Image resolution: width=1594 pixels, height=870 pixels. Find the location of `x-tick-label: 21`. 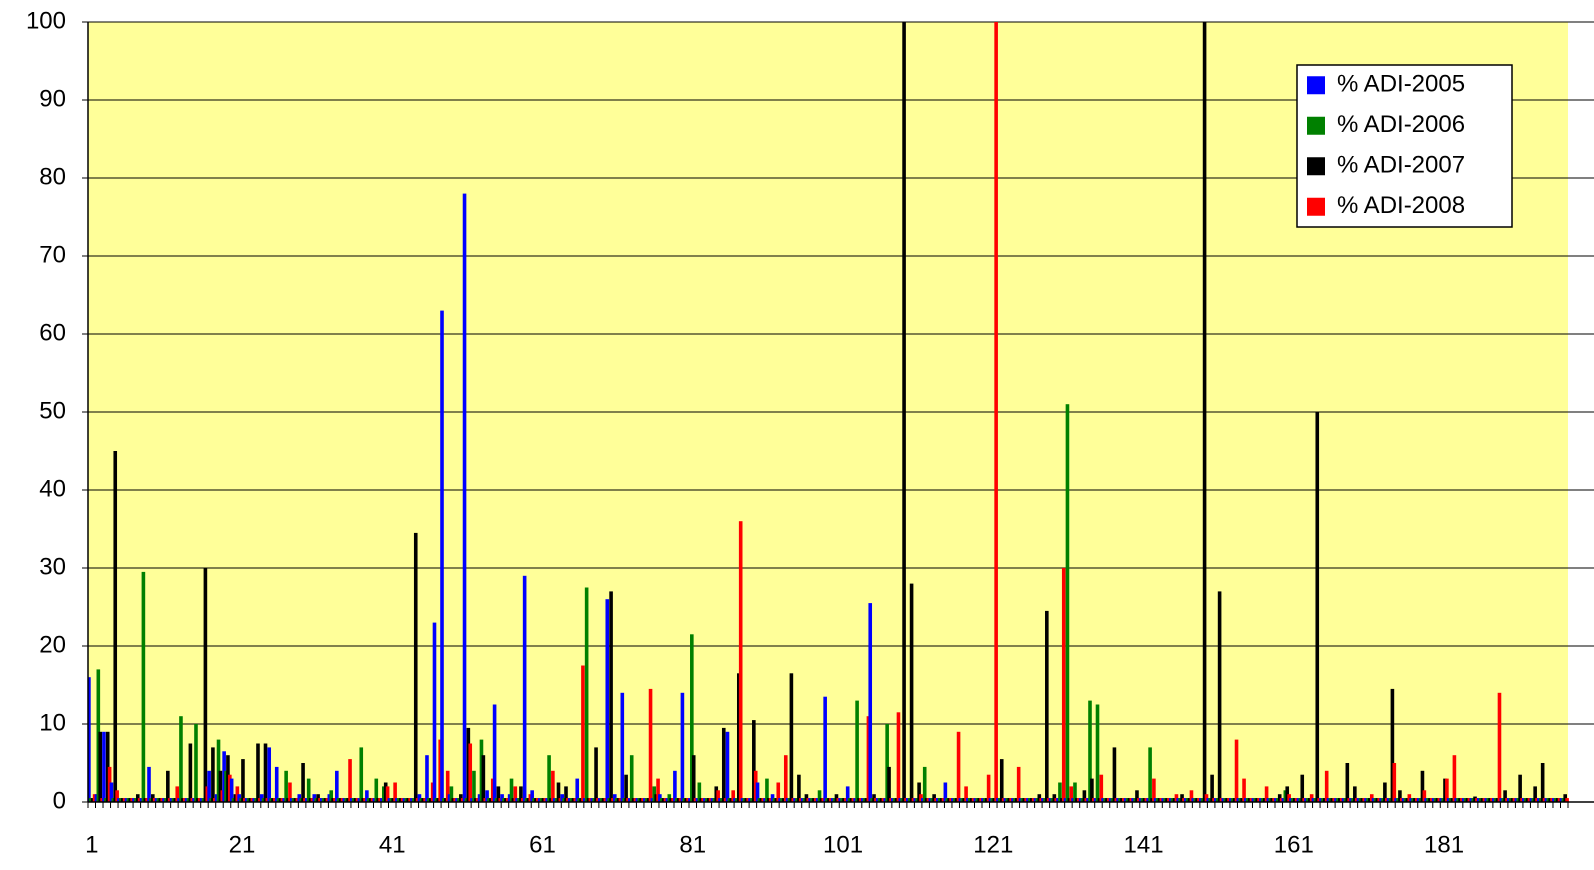

x-tick-label: 21 is located at coordinates (242, 844).